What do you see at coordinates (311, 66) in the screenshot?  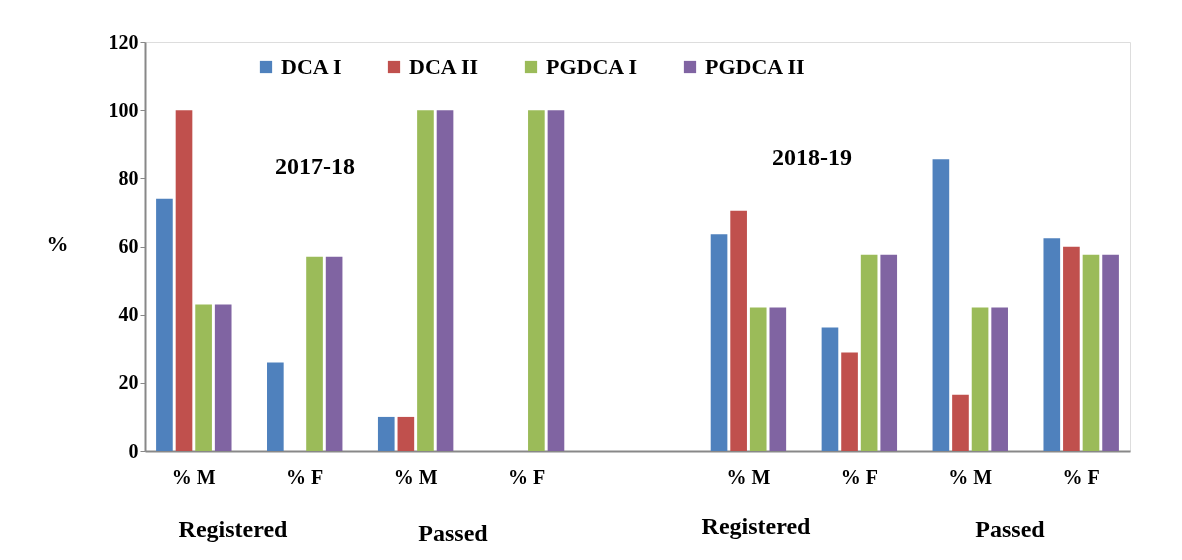 I see `legend-label: DCA I` at bounding box center [311, 66].